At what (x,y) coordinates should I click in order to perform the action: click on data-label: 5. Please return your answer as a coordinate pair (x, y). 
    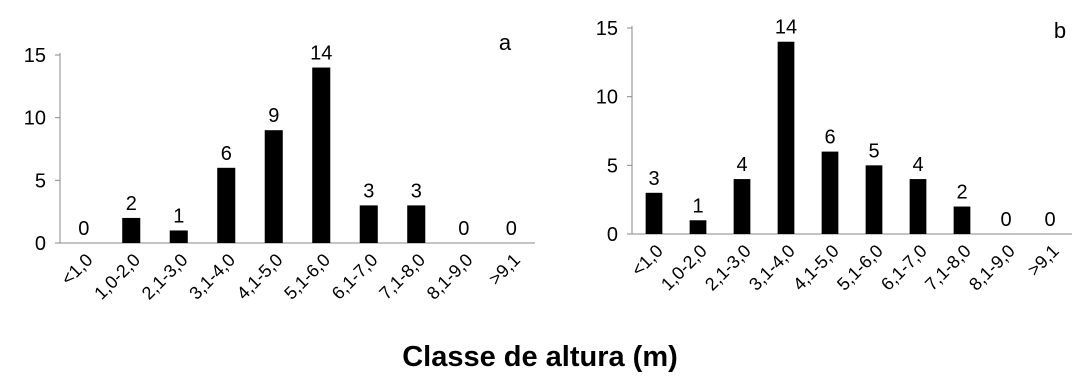
    Looking at the image, I should click on (873, 151).